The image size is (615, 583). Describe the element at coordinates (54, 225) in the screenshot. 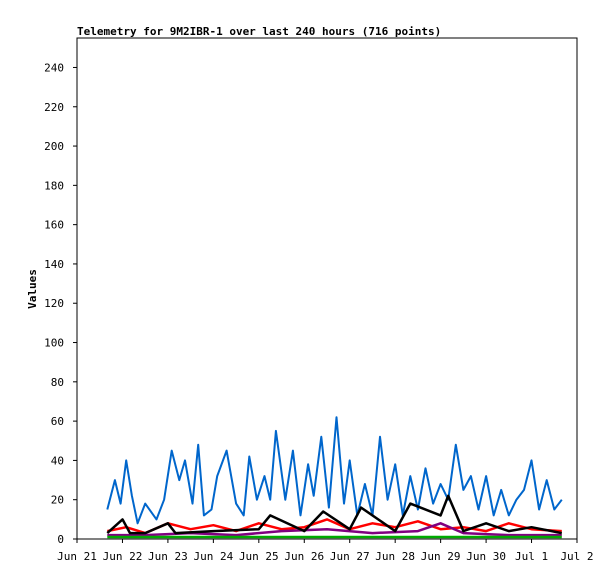

I see `y-tick-label: 160` at that location.